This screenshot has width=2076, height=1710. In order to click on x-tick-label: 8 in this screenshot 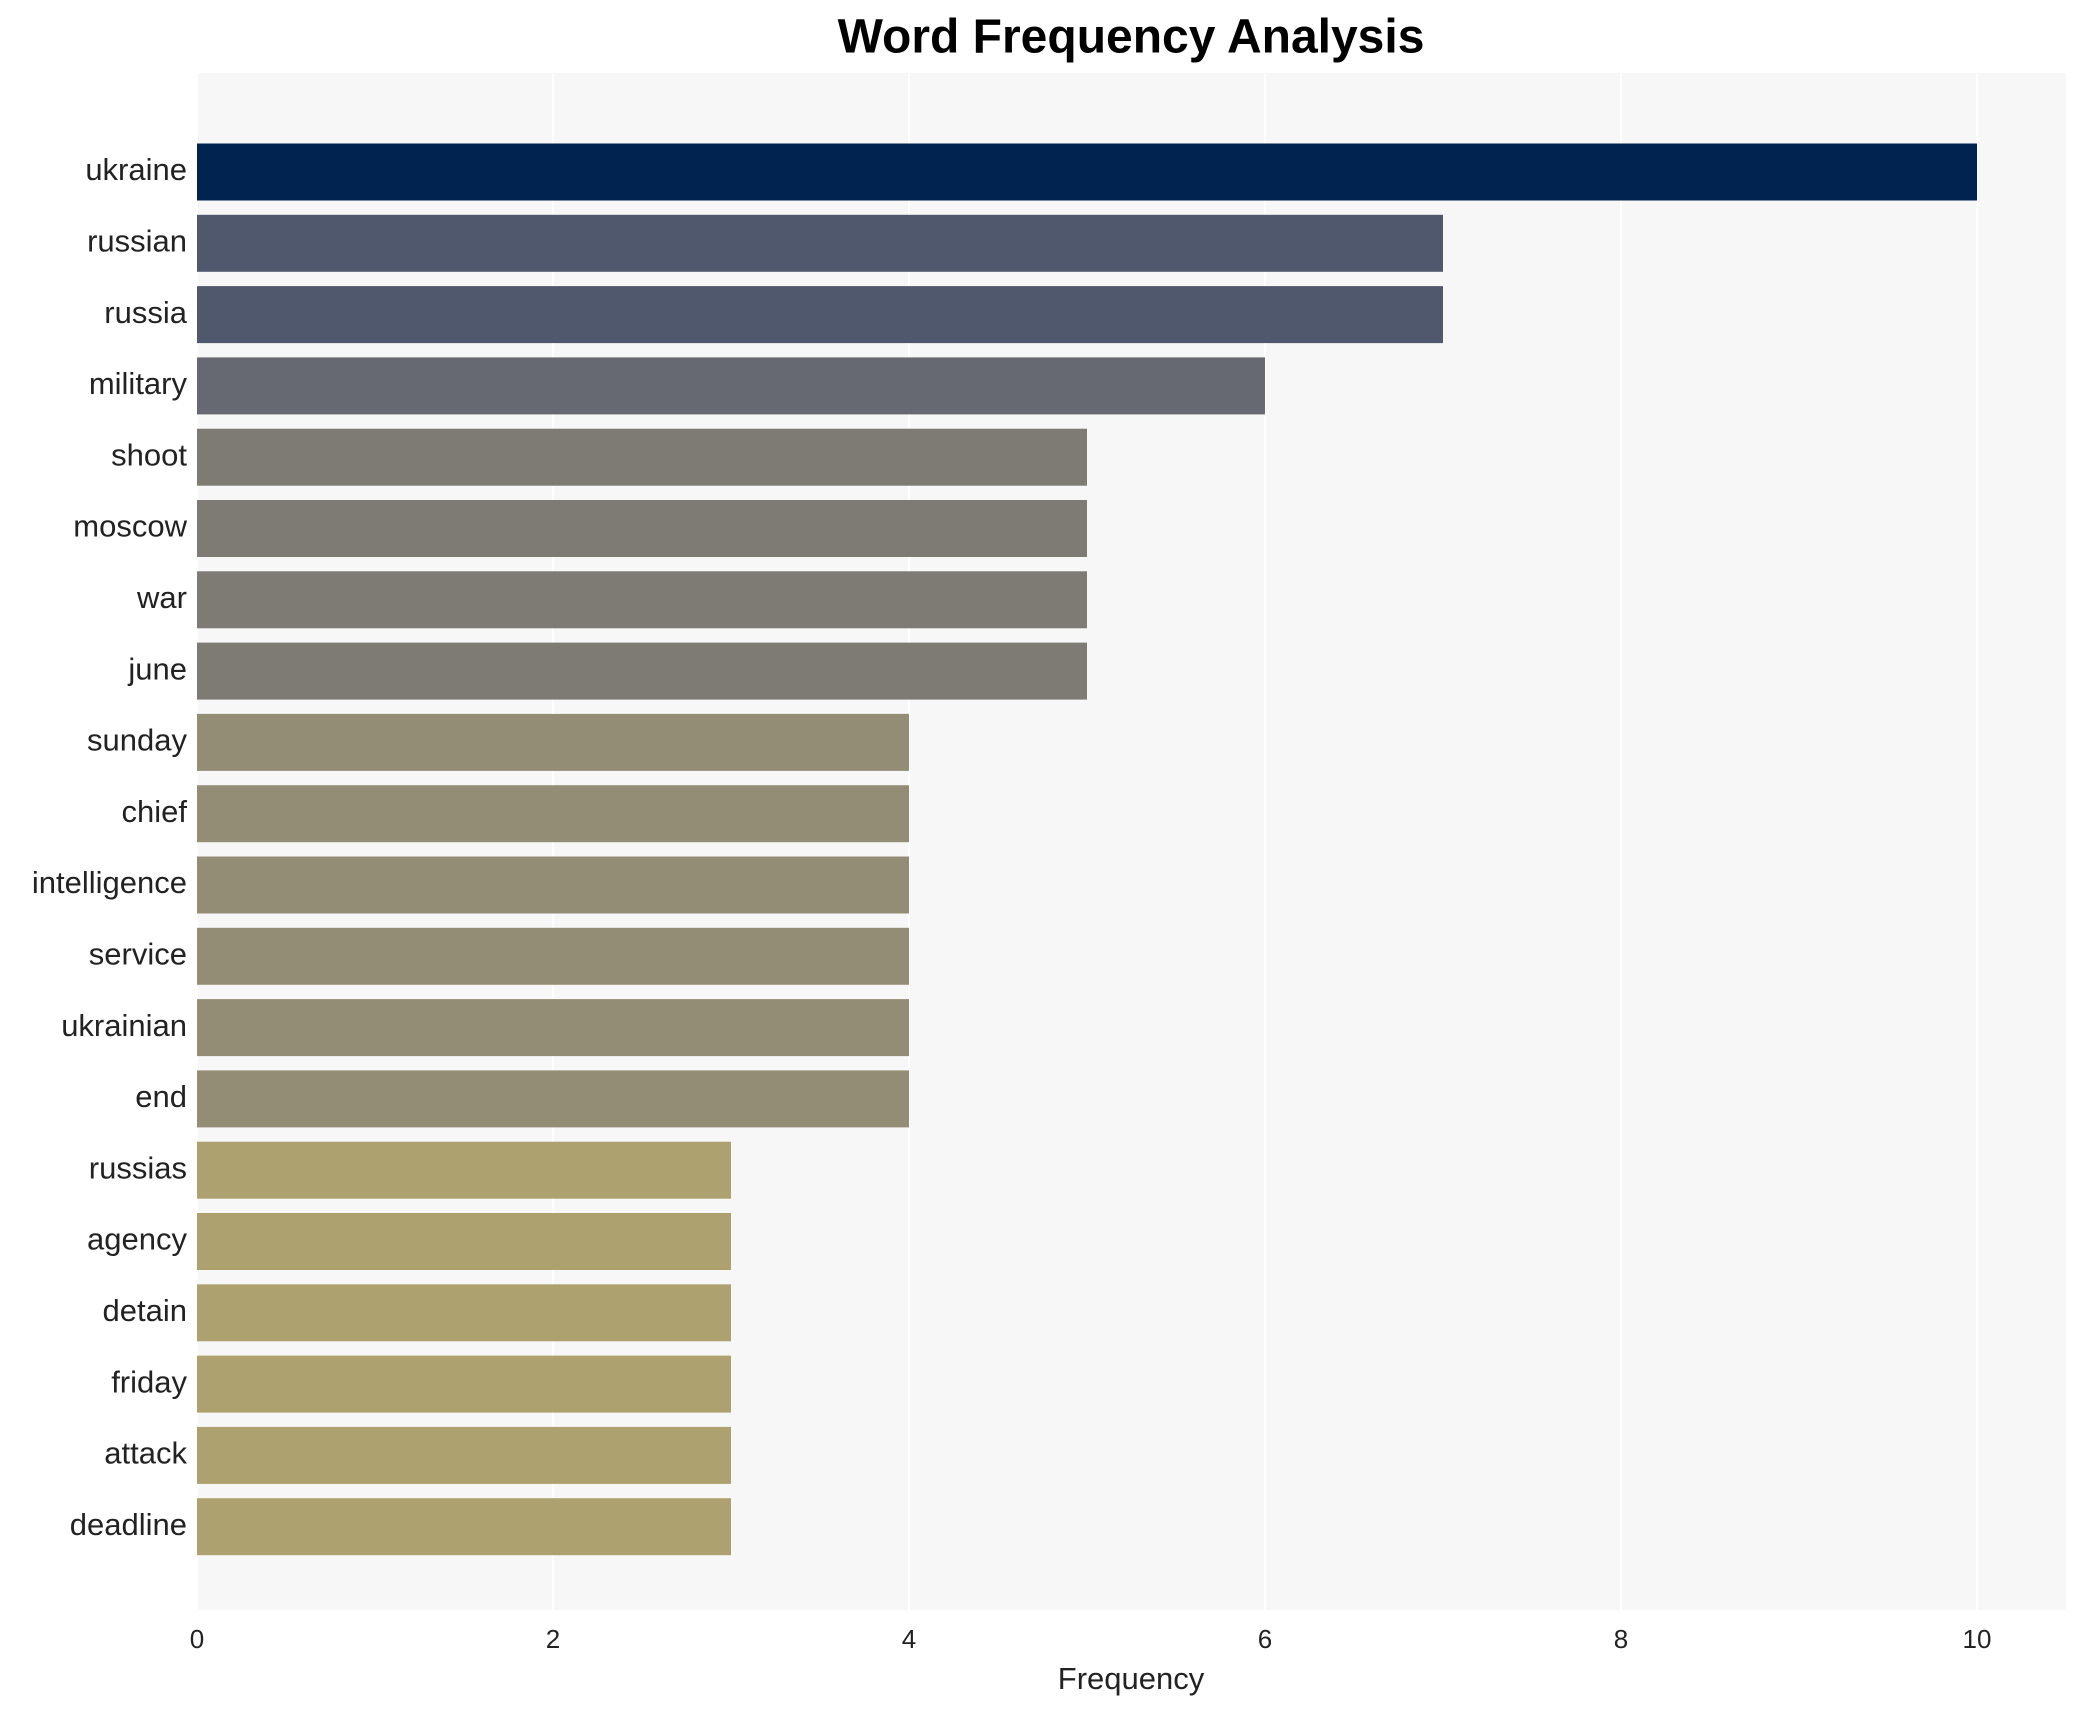, I will do `click(1621, 1639)`.